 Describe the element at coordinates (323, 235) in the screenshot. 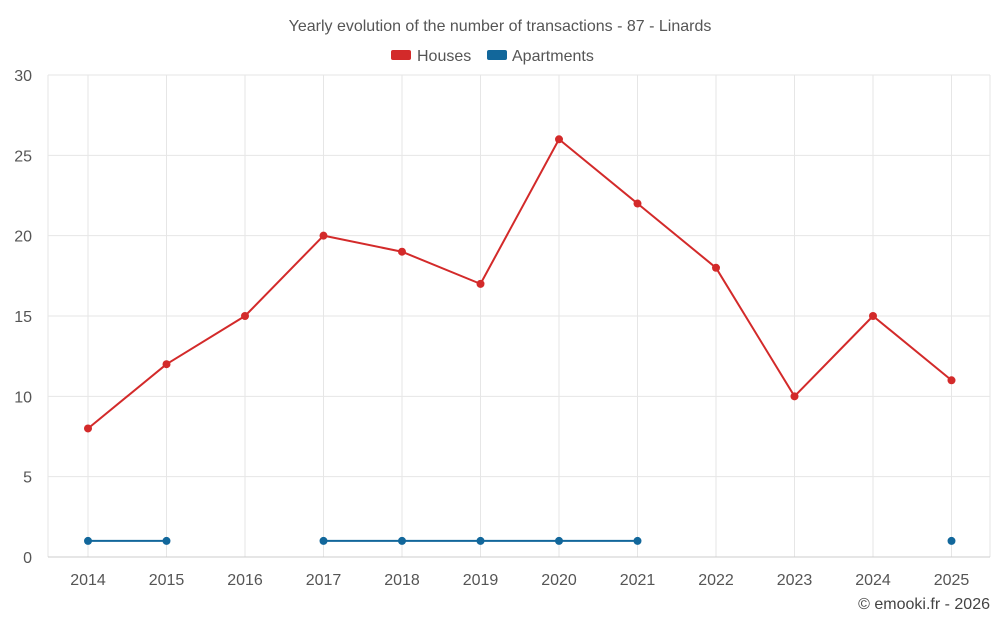

I see `data-point-houses-2017` at that location.